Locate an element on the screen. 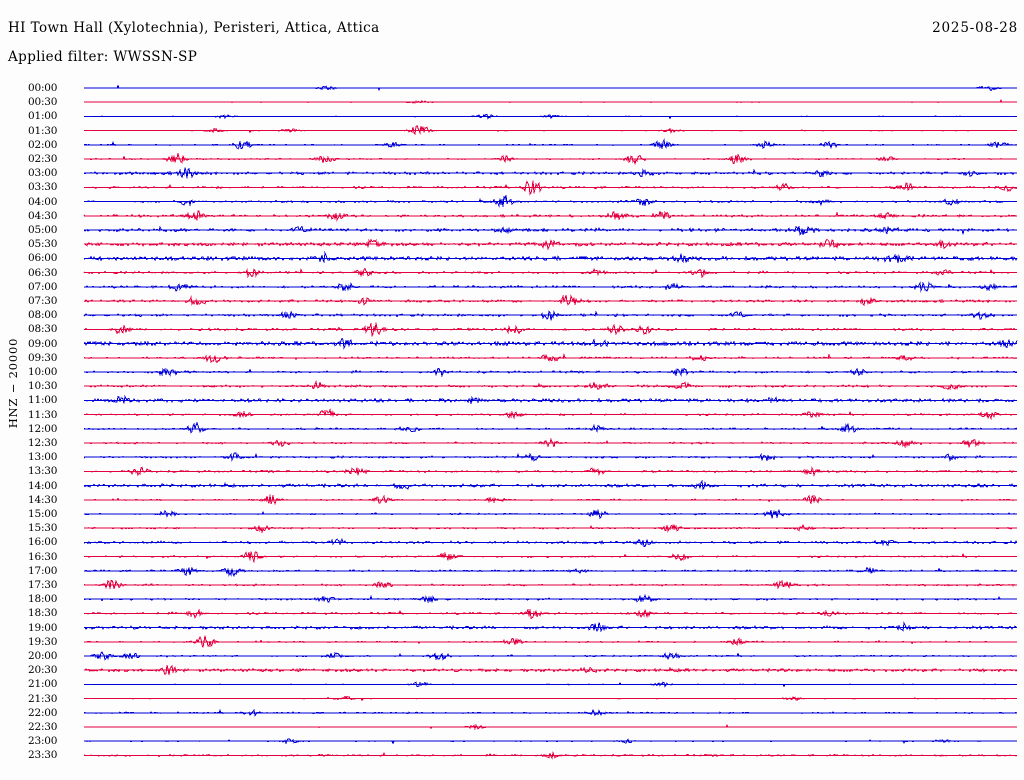 This screenshot has height=780, width=1024. time-axis-tick-label: 11:00 is located at coordinates (43, 400).